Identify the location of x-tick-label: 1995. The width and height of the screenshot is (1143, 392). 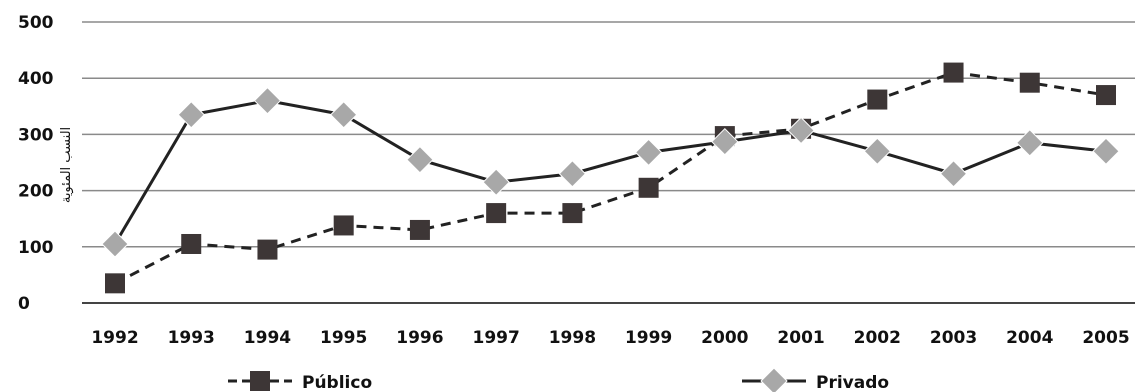
(343, 338).